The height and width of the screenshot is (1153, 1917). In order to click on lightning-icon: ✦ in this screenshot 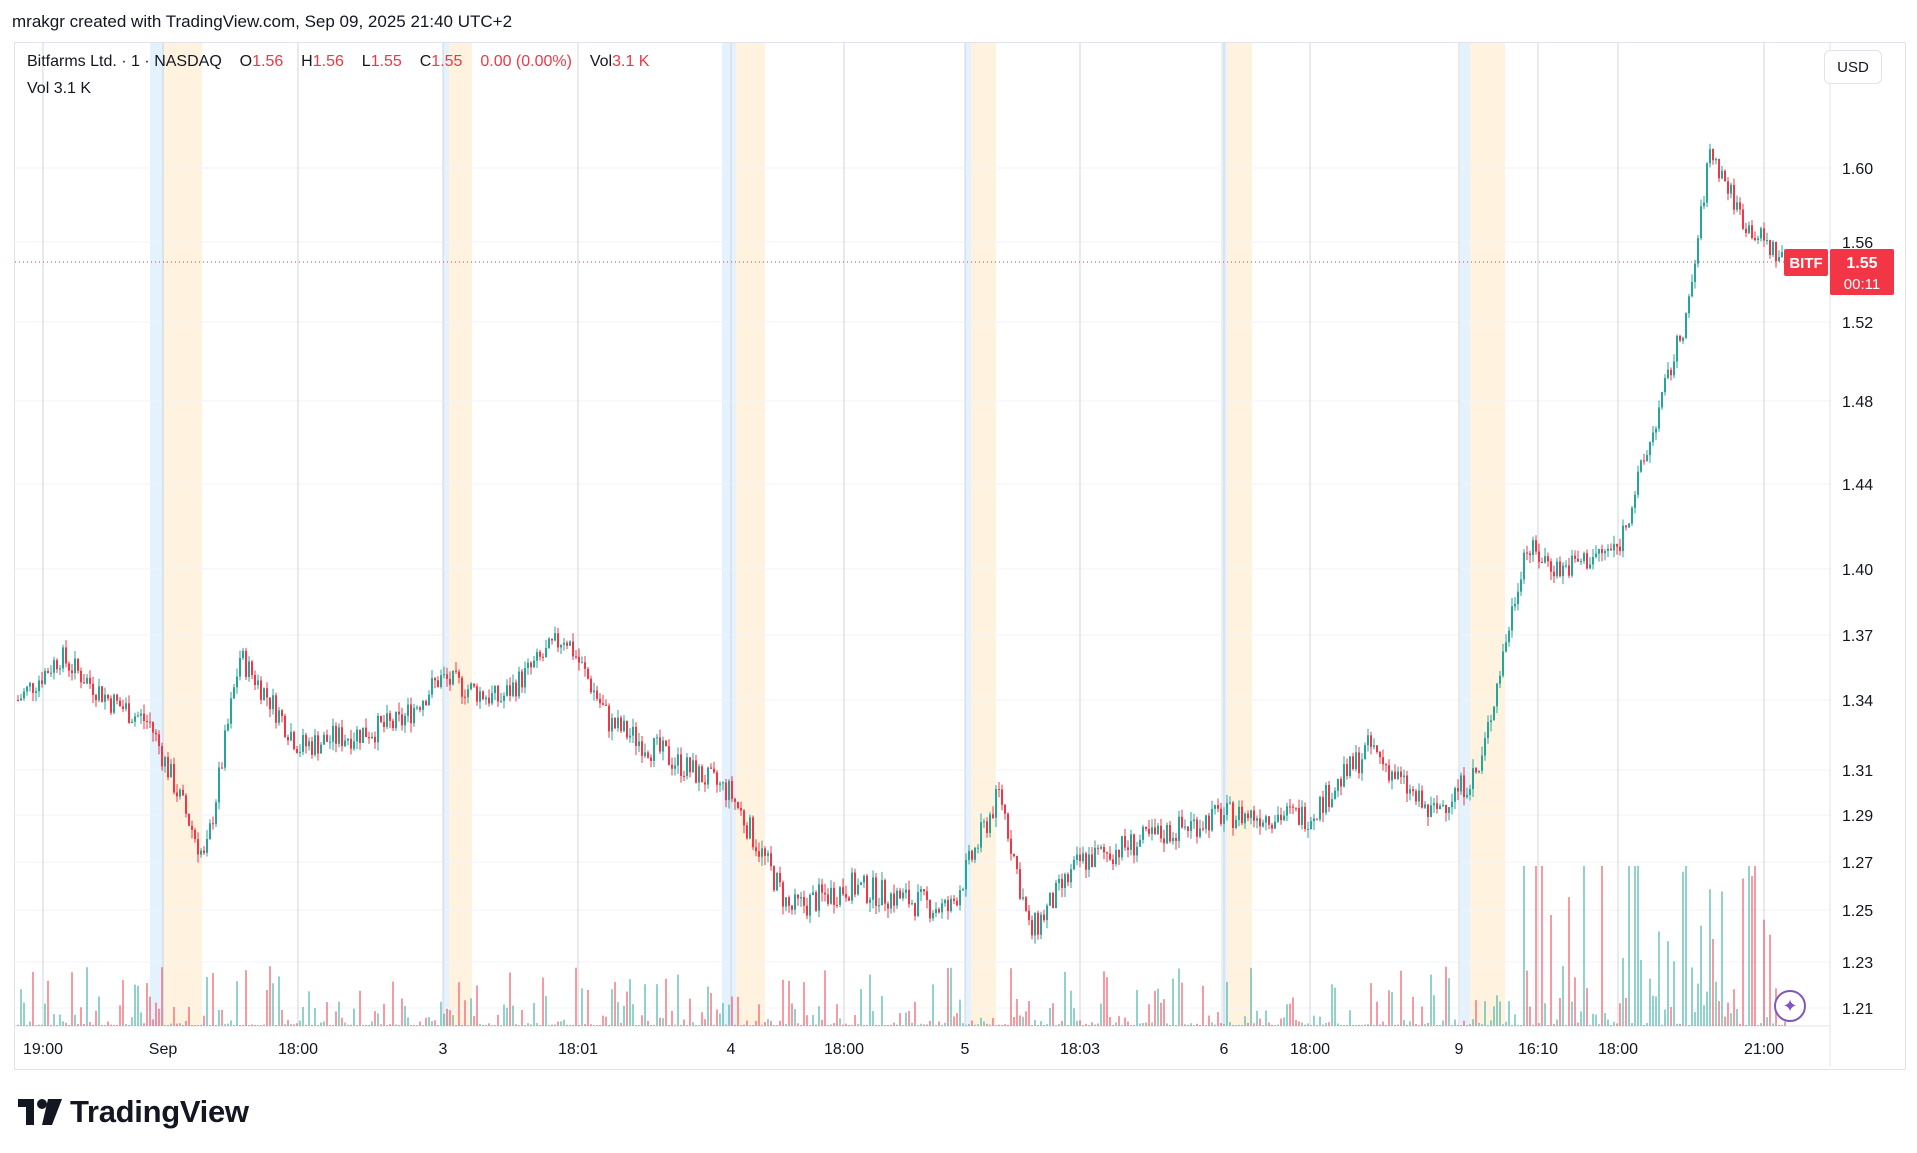, I will do `click(1790, 1006)`.